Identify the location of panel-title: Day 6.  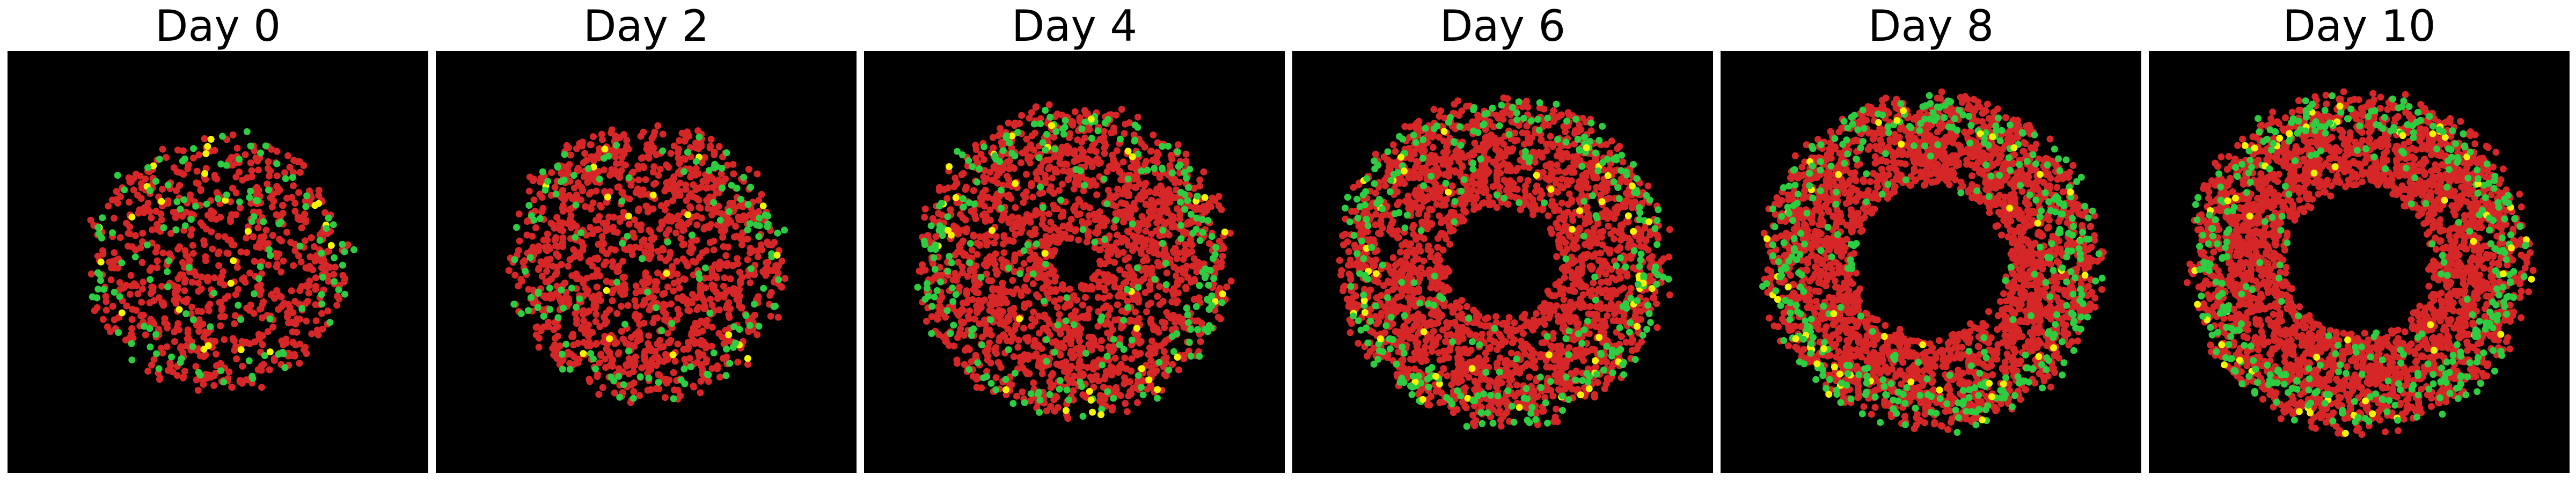
(1502, 26).